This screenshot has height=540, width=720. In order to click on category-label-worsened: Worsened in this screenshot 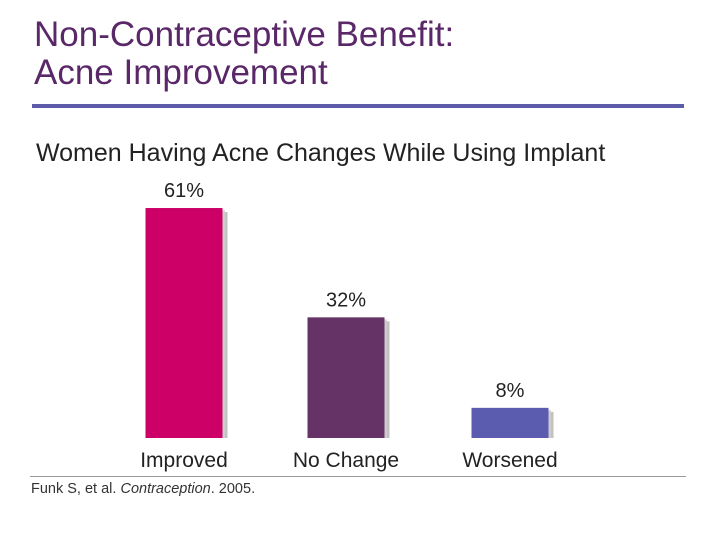, I will do `click(509, 460)`.